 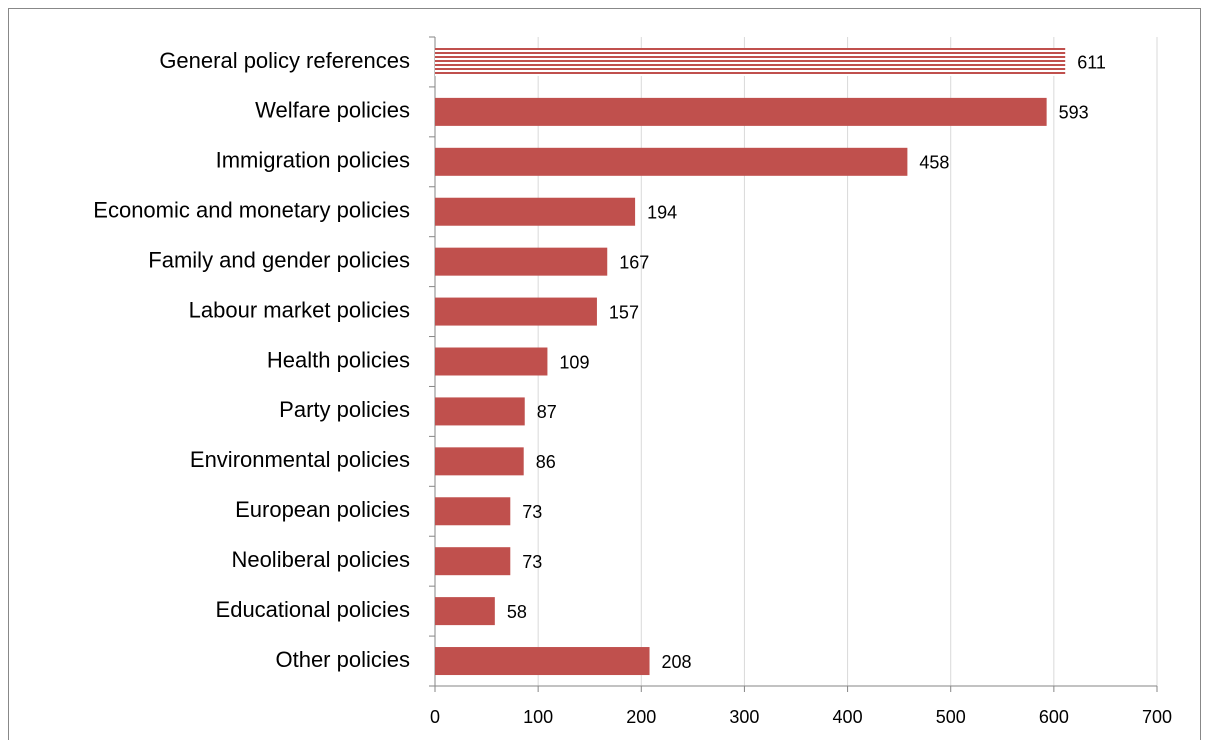 What do you see at coordinates (344, 409) in the screenshot?
I see `y-tick-label: Party policies` at bounding box center [344, 409].